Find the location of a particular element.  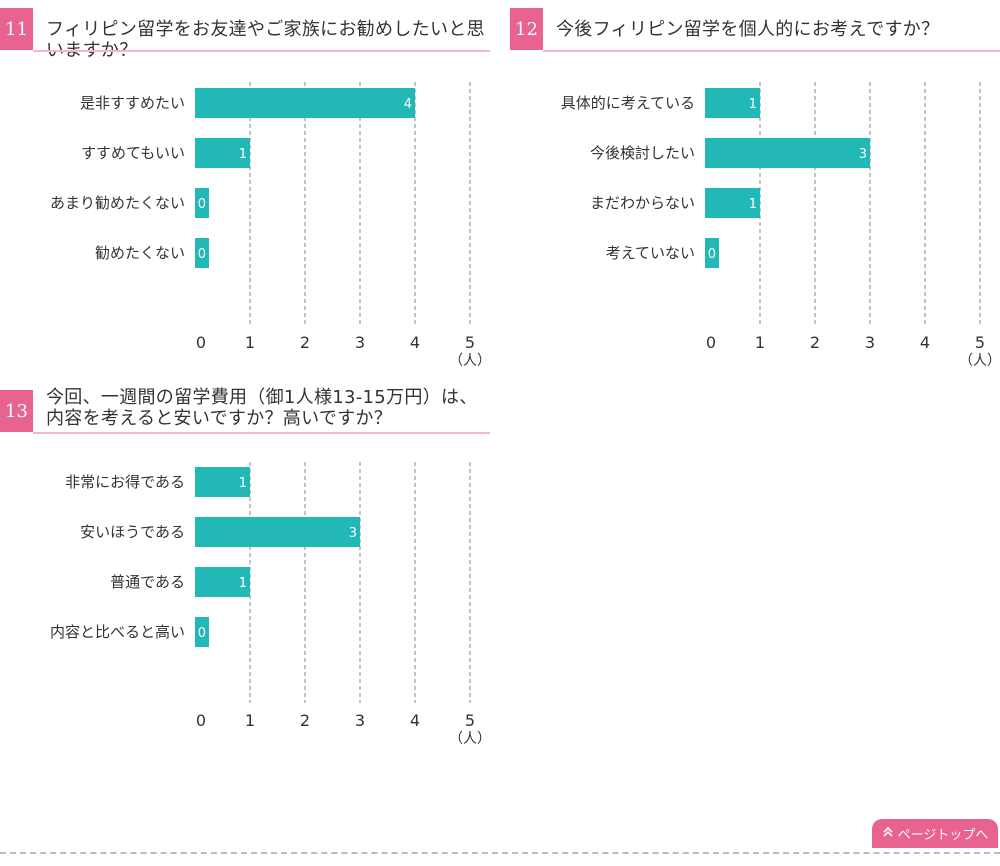

question-title: 今後フィリピン留学を個人的にお考えですか？ is located at coordinates (748, 29).